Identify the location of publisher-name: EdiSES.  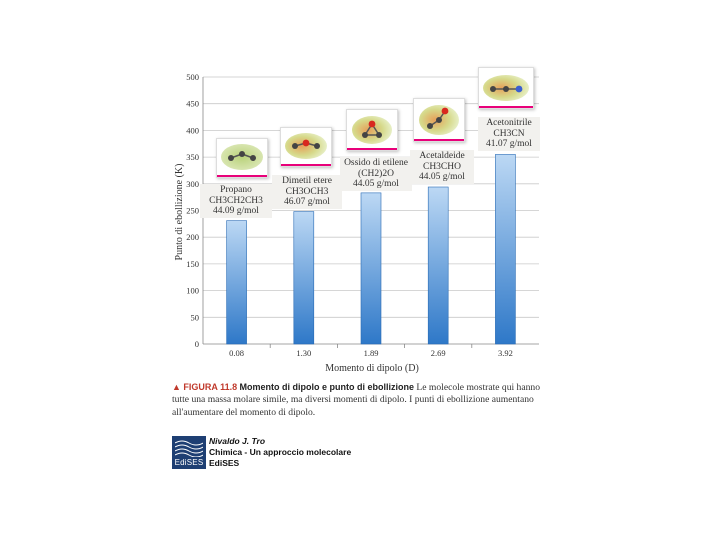
(224, 463).